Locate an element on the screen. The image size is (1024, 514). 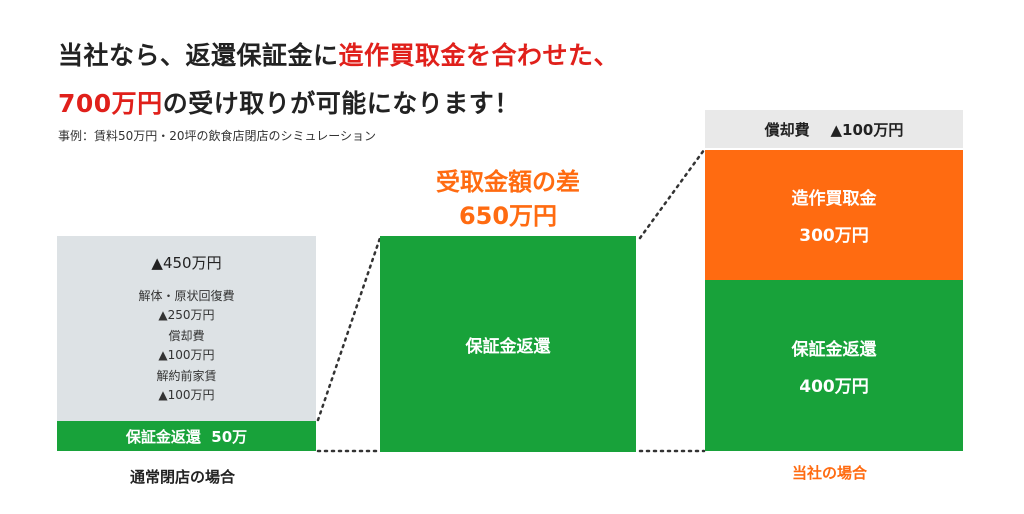
headline-amount: 700万円 is located at coordinates (110, 103).